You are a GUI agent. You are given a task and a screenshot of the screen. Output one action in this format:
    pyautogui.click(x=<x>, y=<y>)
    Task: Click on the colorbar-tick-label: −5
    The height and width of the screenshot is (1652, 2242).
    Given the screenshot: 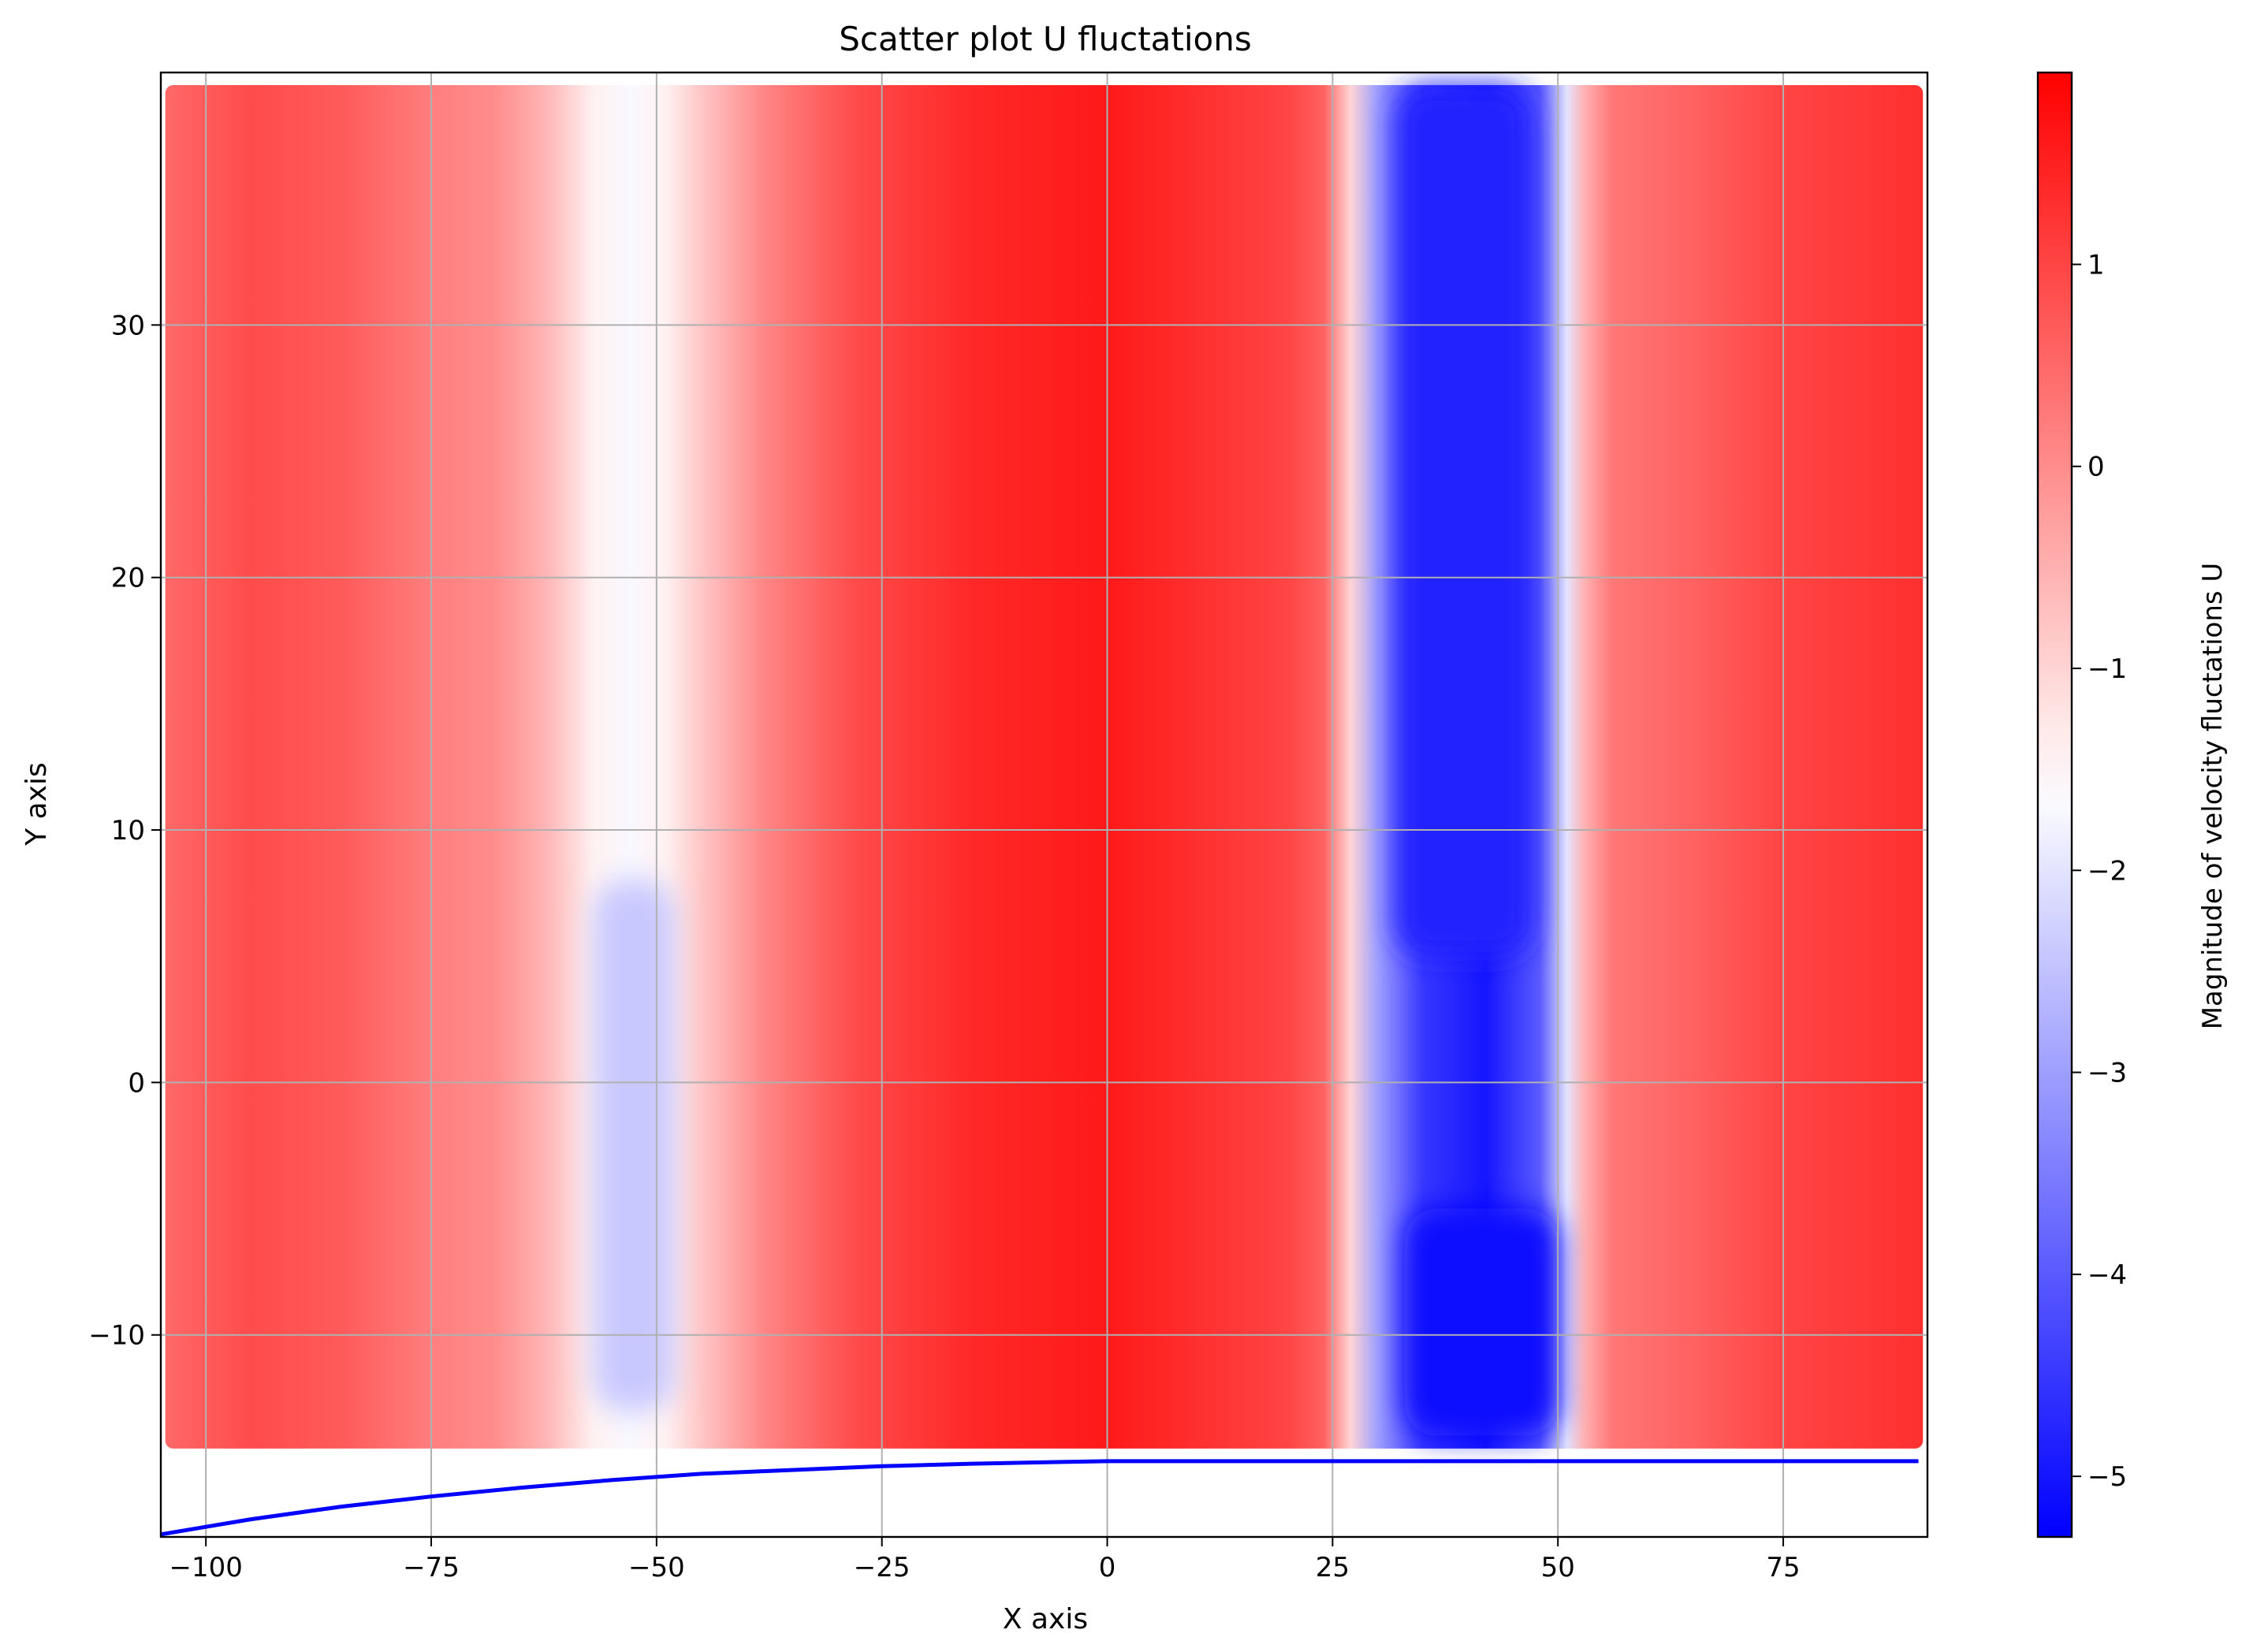 What is the action you would take?
    pyautogui.click(x=2107, y=1477)
    